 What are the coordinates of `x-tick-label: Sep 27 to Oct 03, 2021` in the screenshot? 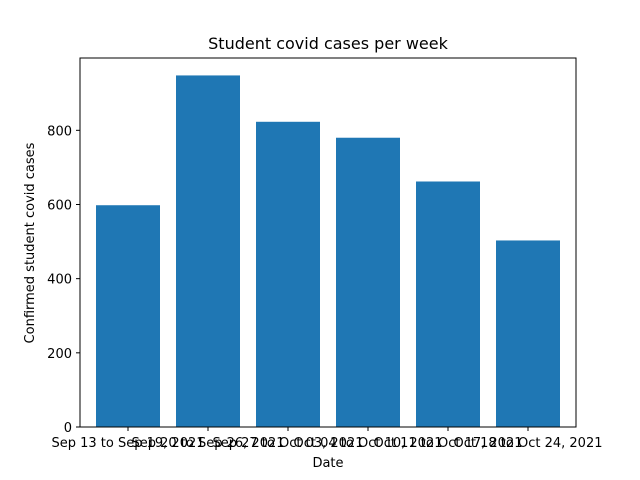 It's located at (288, 443).